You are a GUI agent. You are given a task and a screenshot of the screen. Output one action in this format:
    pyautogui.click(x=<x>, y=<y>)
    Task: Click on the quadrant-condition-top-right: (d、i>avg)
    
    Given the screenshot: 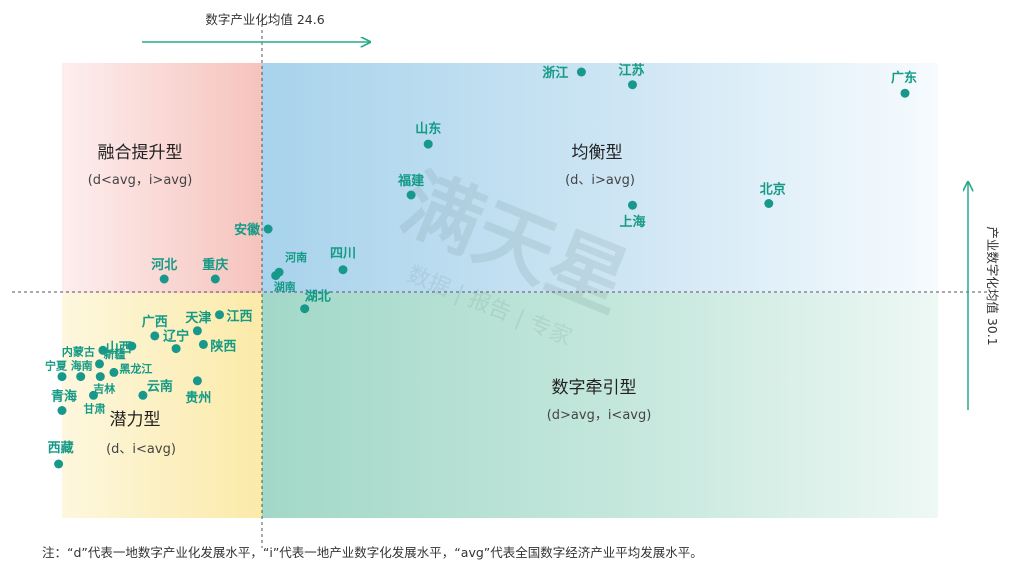 What is the action you would take?
    pyautogui.click(x=600, y=180)
    